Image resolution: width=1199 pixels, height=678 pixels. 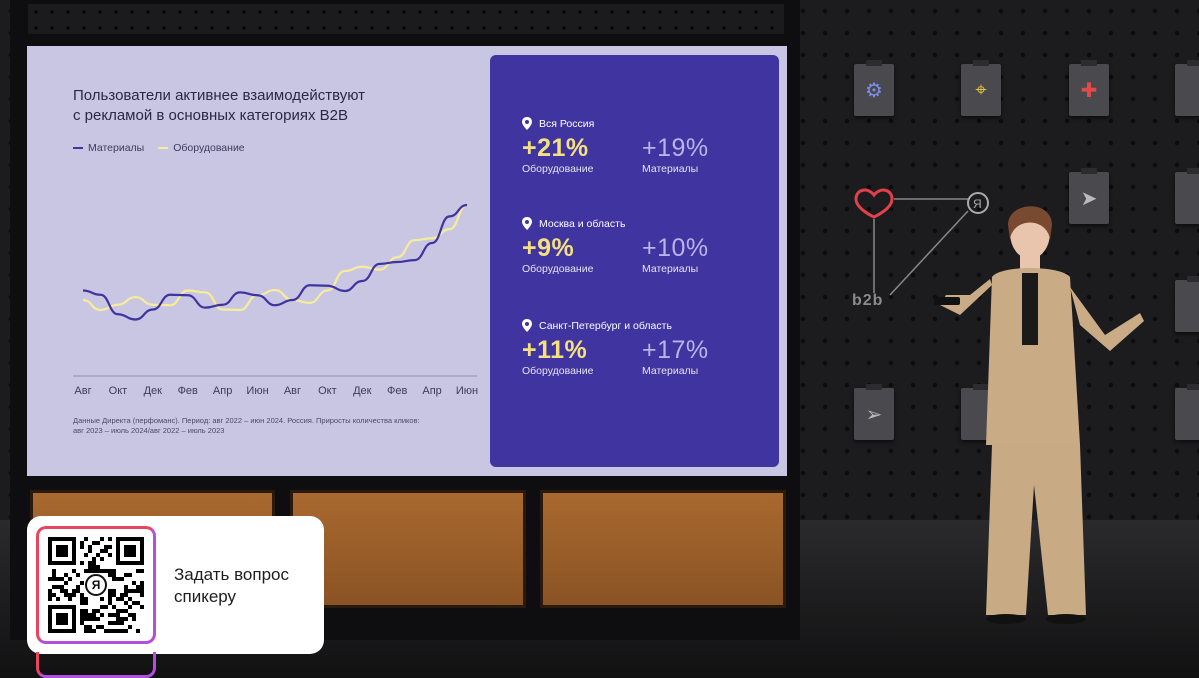 What do you see at coordinates (874, 203) in the screenshot?
I see `heart-icon` at bounding box center [874, 203].